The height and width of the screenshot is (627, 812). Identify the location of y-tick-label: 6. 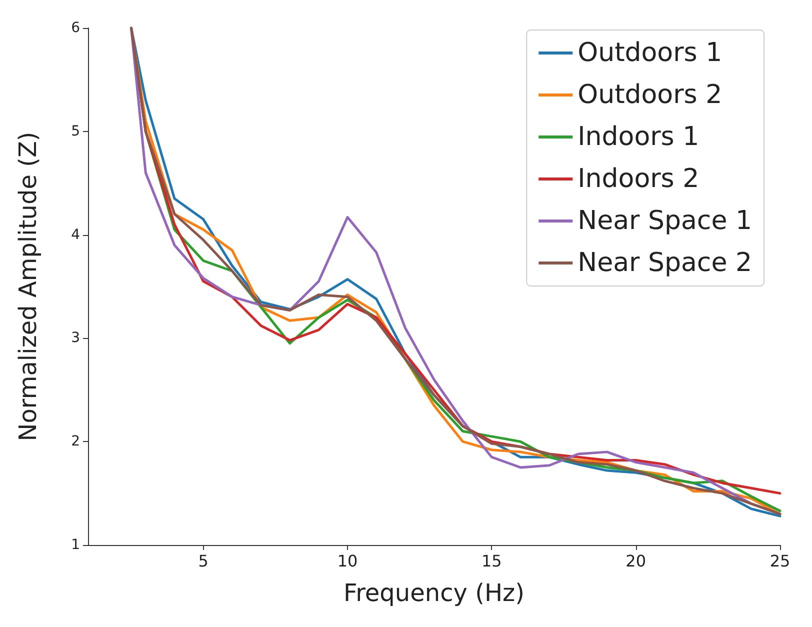
(75, 28).